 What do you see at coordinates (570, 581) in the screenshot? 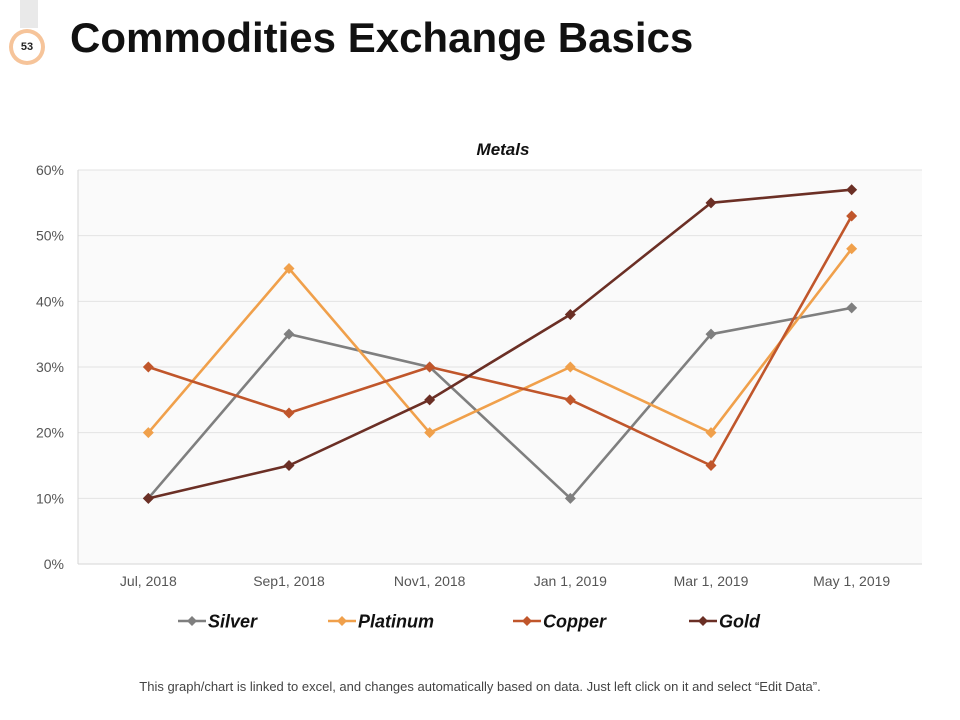
I see `x-tick-label: Jan 1, 2019` at bounding box center [570, 581].